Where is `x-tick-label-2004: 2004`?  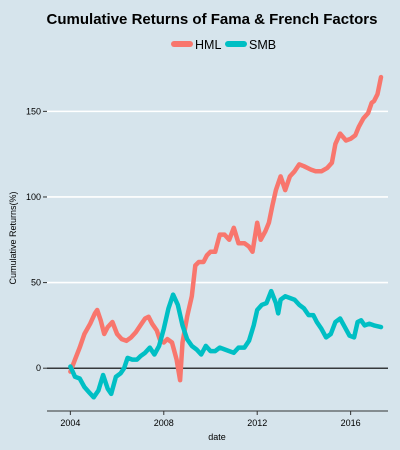
x-tick-label-2004: 2004 is located at coordinates (70, 423).